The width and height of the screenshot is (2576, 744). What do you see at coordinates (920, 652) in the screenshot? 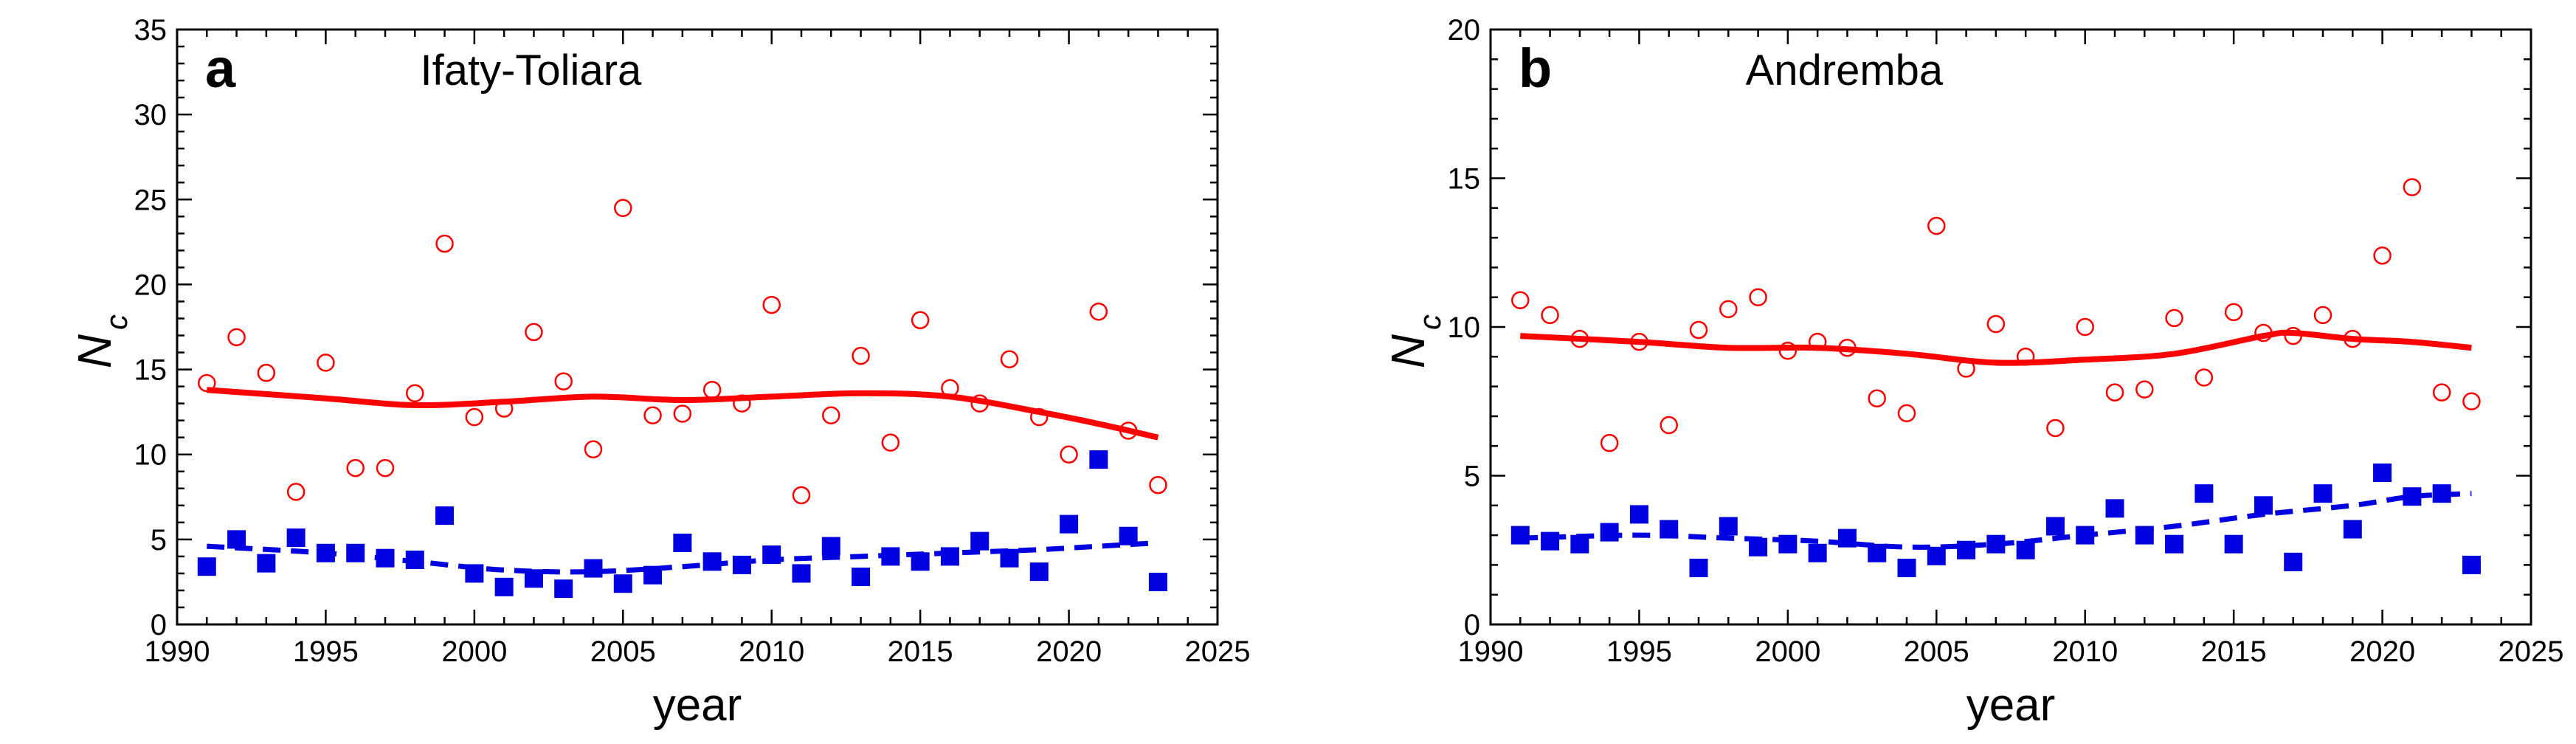
I see `x-tick-label: 2015` at bounding box center [920, 652].